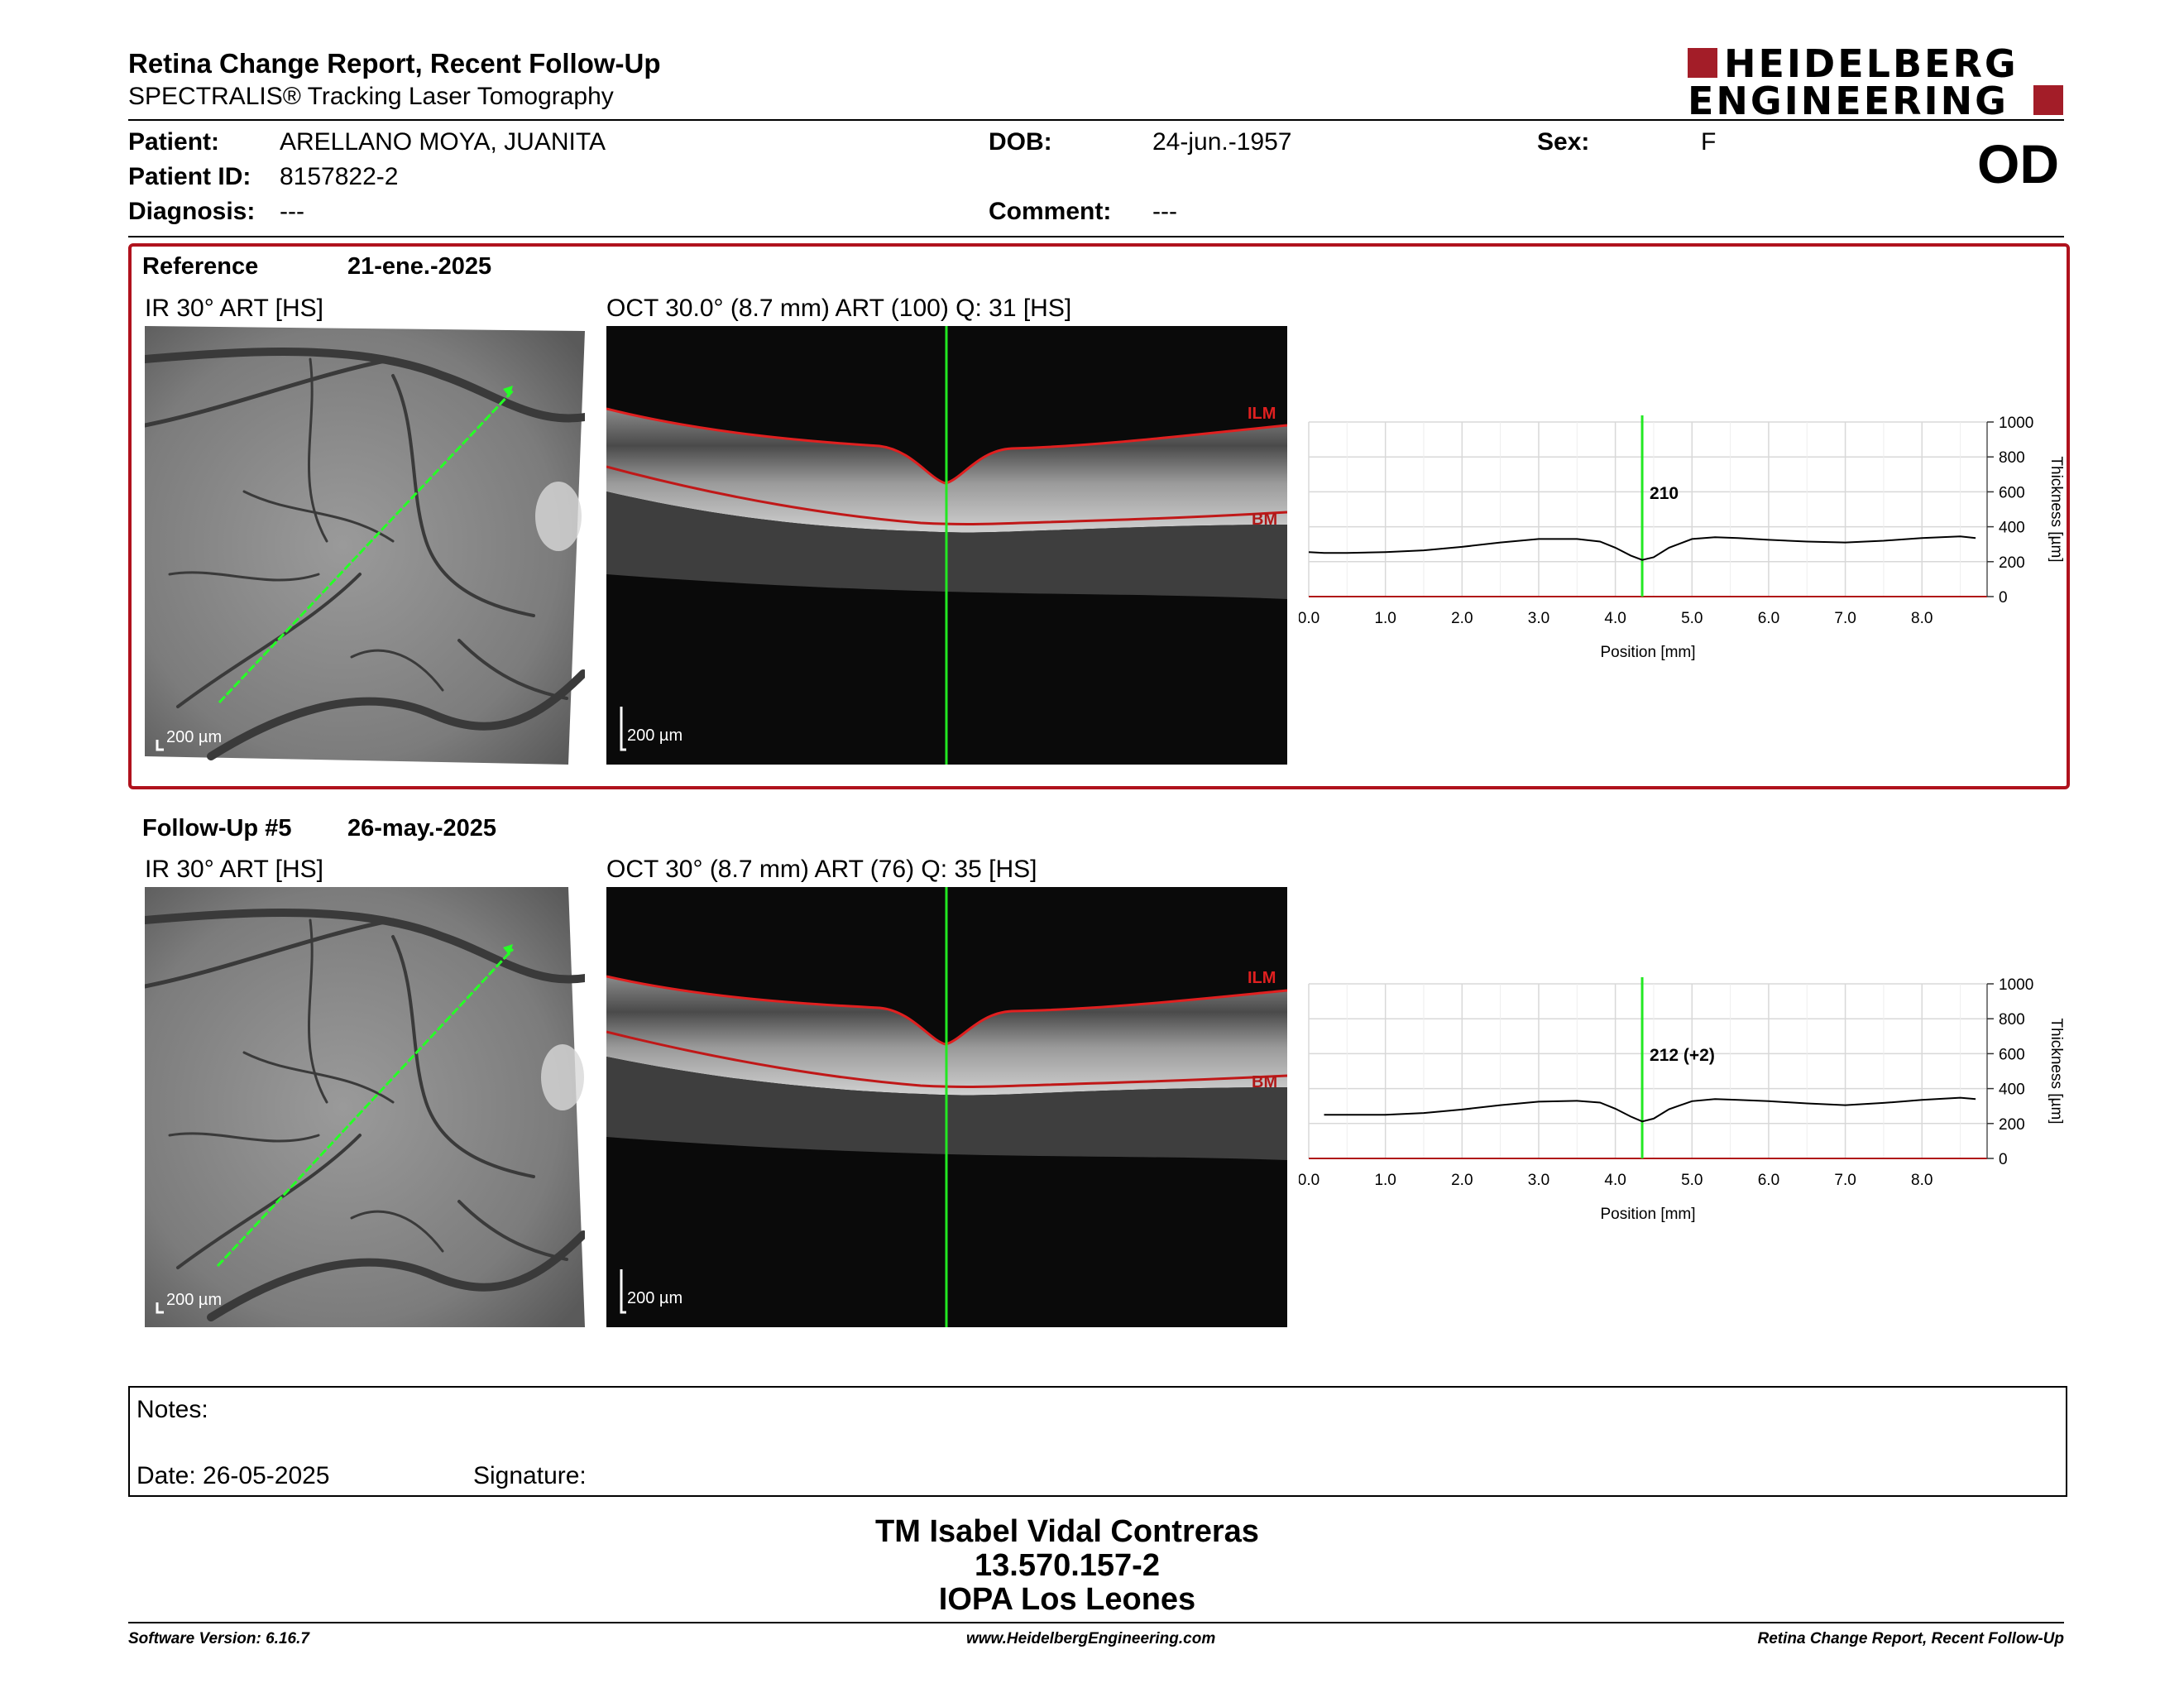 This screenshot has width=2184, height=1688. I want to click on followup-chart-xtick-label: 6.0, so click(1768, 1180).